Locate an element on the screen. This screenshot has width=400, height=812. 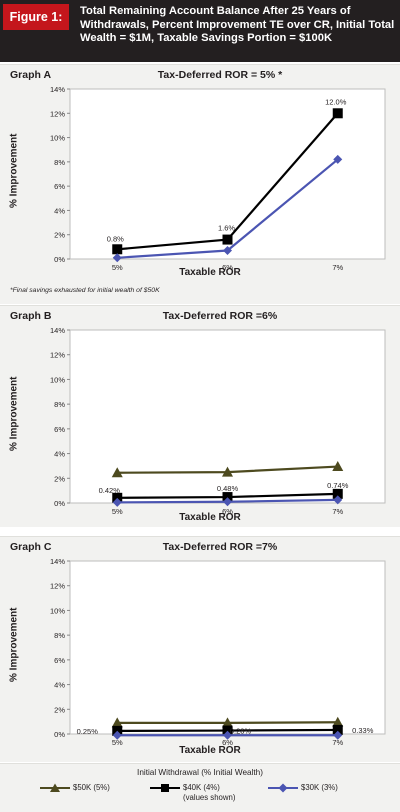
legend-title: Initial Withdrawal (% Initial Wealth) is located at coordinates (200, 772).